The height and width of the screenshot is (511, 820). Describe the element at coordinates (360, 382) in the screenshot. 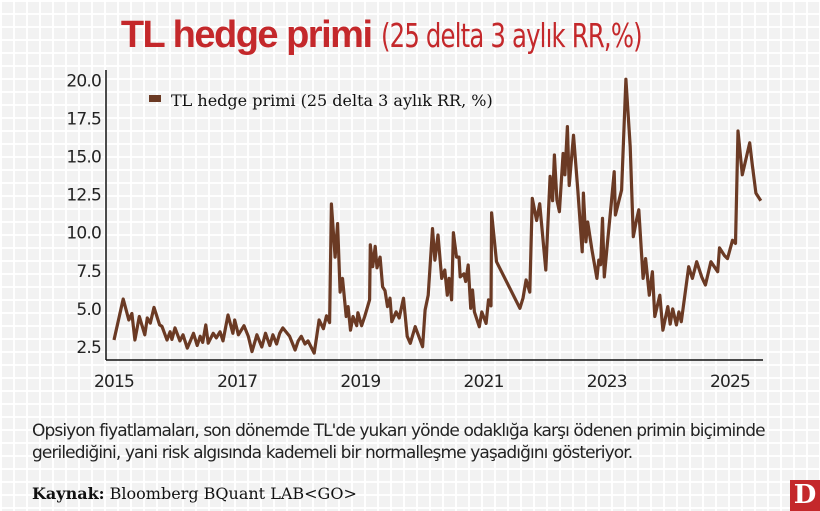

I see `x-tick-label: 2019` at that location.